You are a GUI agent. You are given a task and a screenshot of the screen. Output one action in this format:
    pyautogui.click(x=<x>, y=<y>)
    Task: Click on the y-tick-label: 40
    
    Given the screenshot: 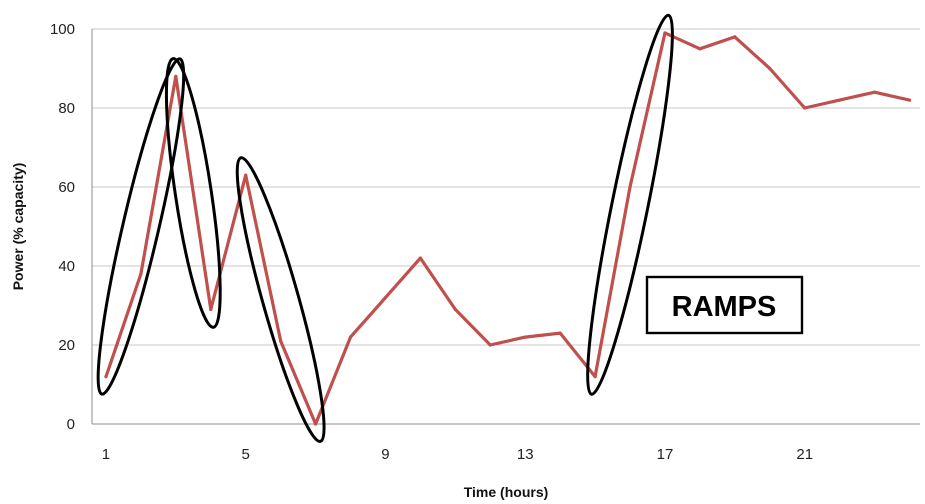 What is the action you would take?
    pyautogui.click(x=66, y=266)
    